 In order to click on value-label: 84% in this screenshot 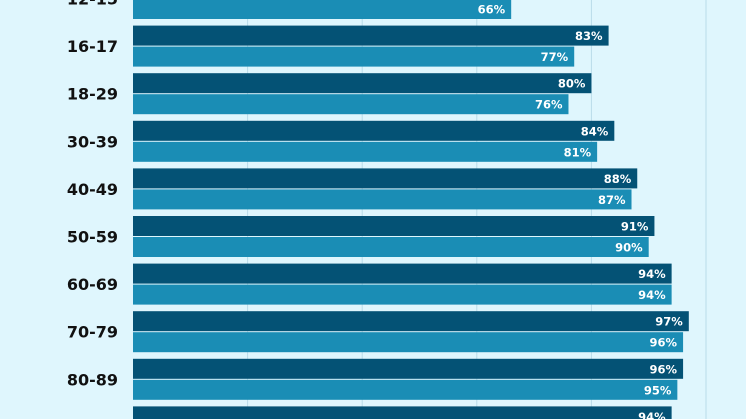, I will do `click(595, 131)`.